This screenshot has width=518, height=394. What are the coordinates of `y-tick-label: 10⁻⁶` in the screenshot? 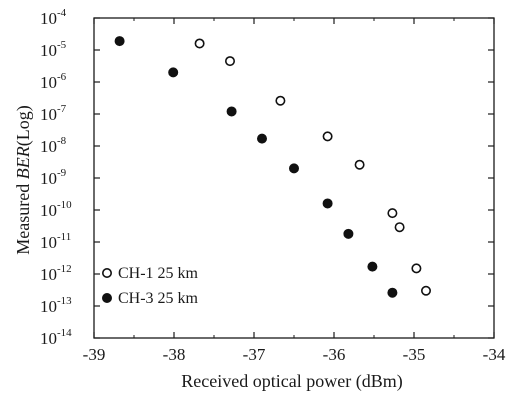 It's located at (53, 81).